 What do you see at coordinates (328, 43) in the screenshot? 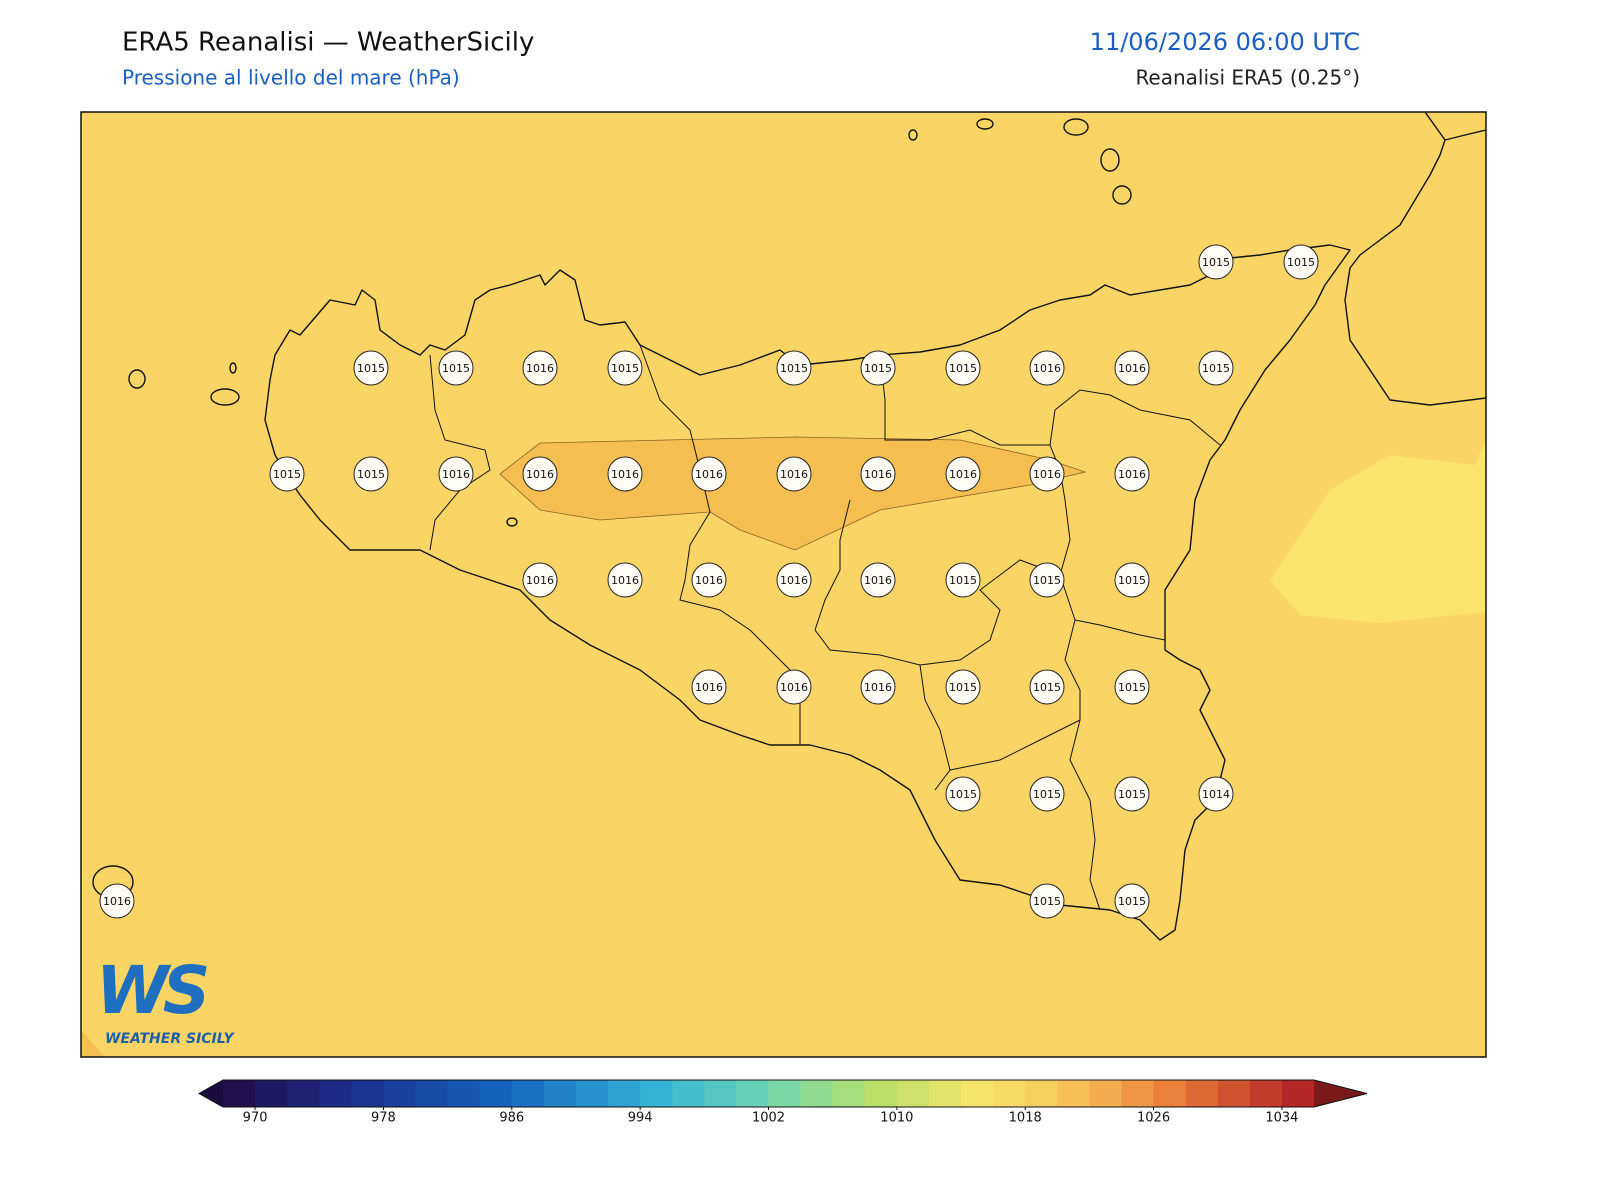
I see `title: ERA5 Reanalisi — WeatherSicily` at bounding box center [328, 43].